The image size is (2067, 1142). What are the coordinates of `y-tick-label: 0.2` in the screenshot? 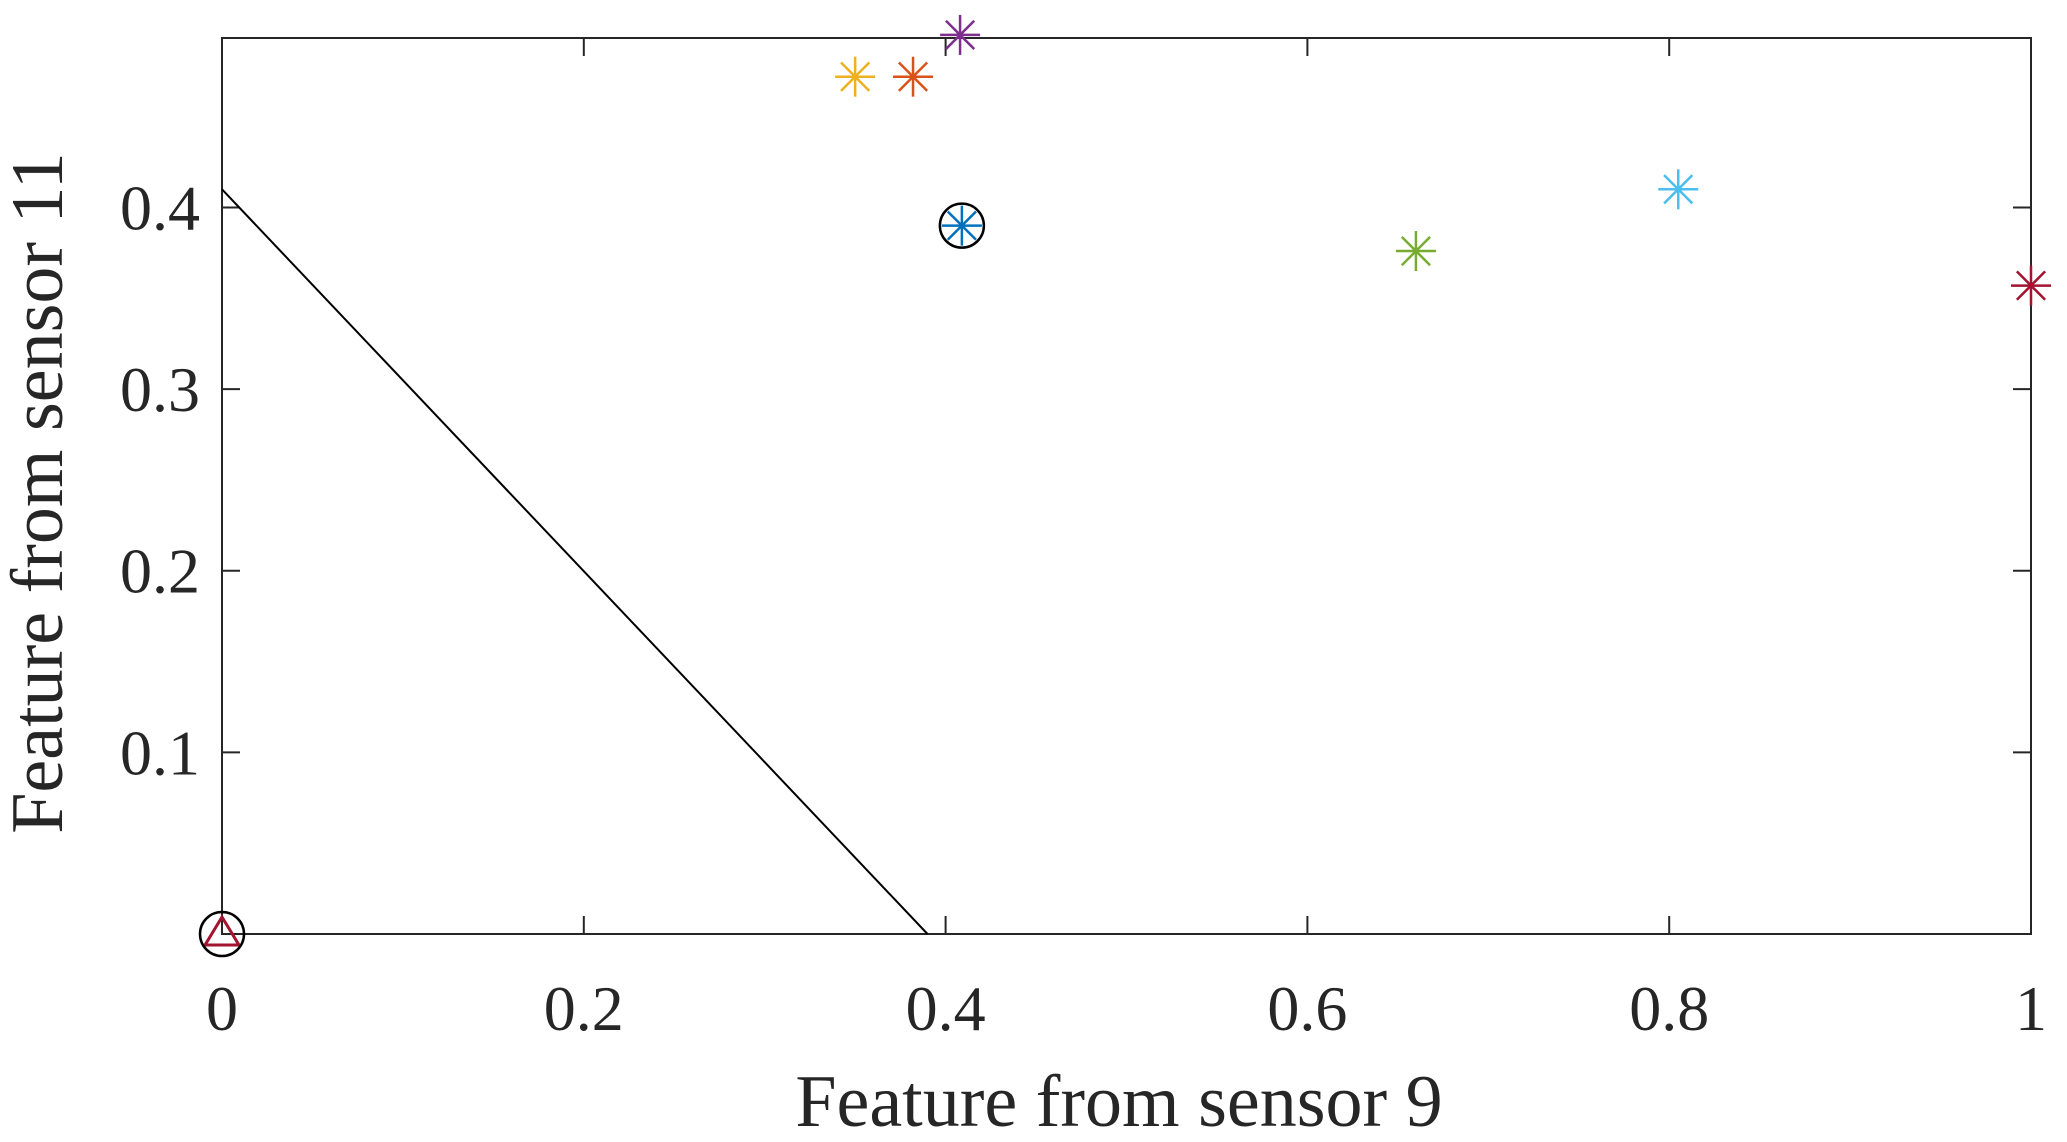 It's located at (160, 571).